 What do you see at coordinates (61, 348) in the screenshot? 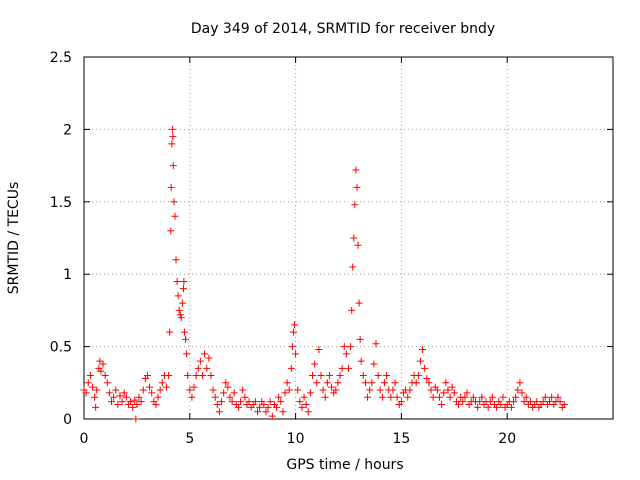
I see `y-tick-label: 0.5` at bounding box center [61, 348].